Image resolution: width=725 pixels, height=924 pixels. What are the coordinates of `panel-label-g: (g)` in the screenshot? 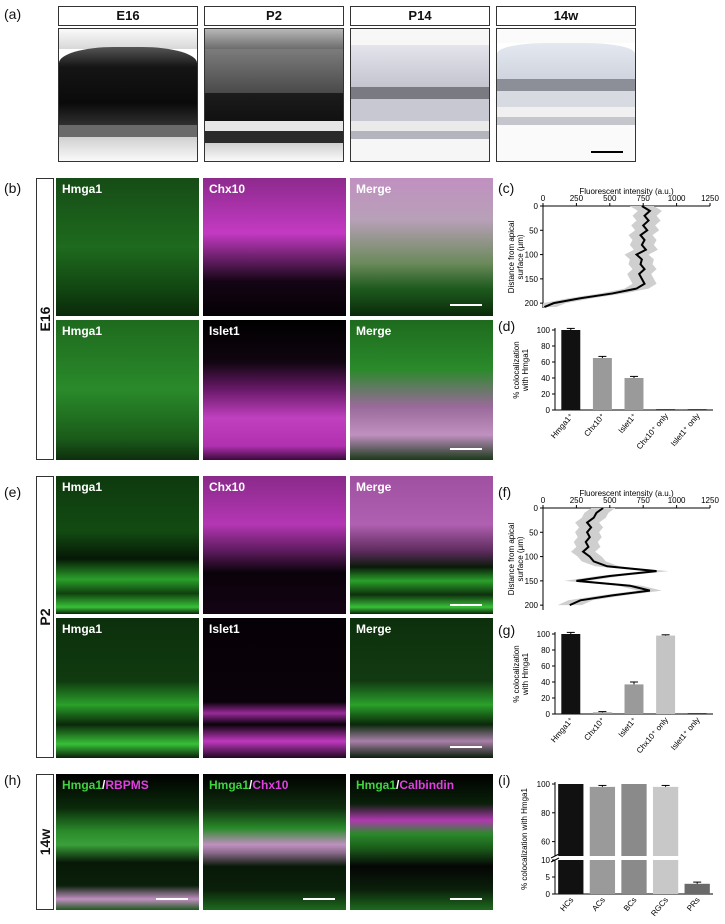 It's located at (507, 630).